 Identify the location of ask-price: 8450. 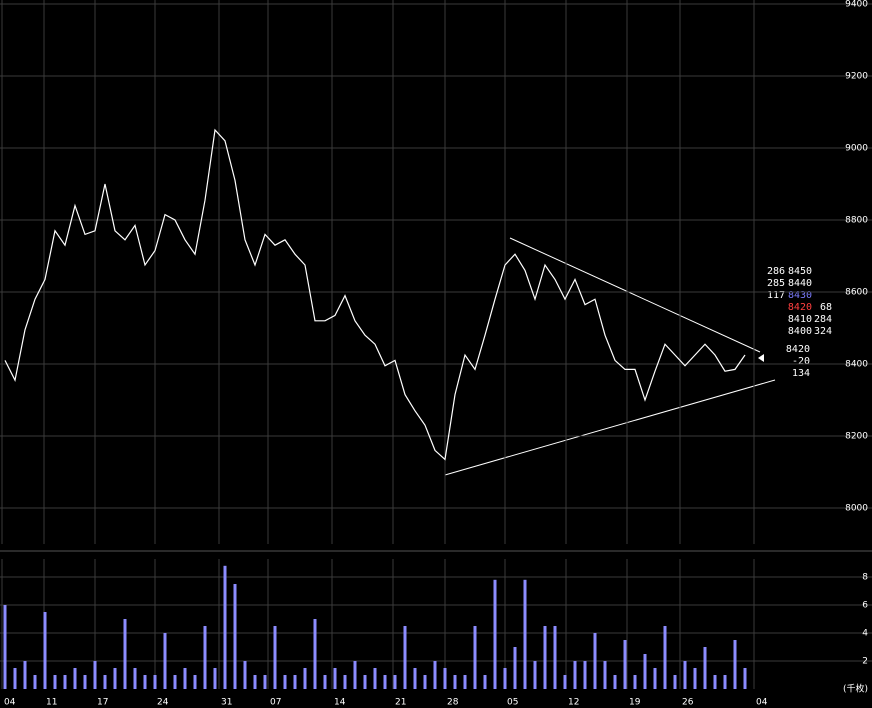
(800, 271).